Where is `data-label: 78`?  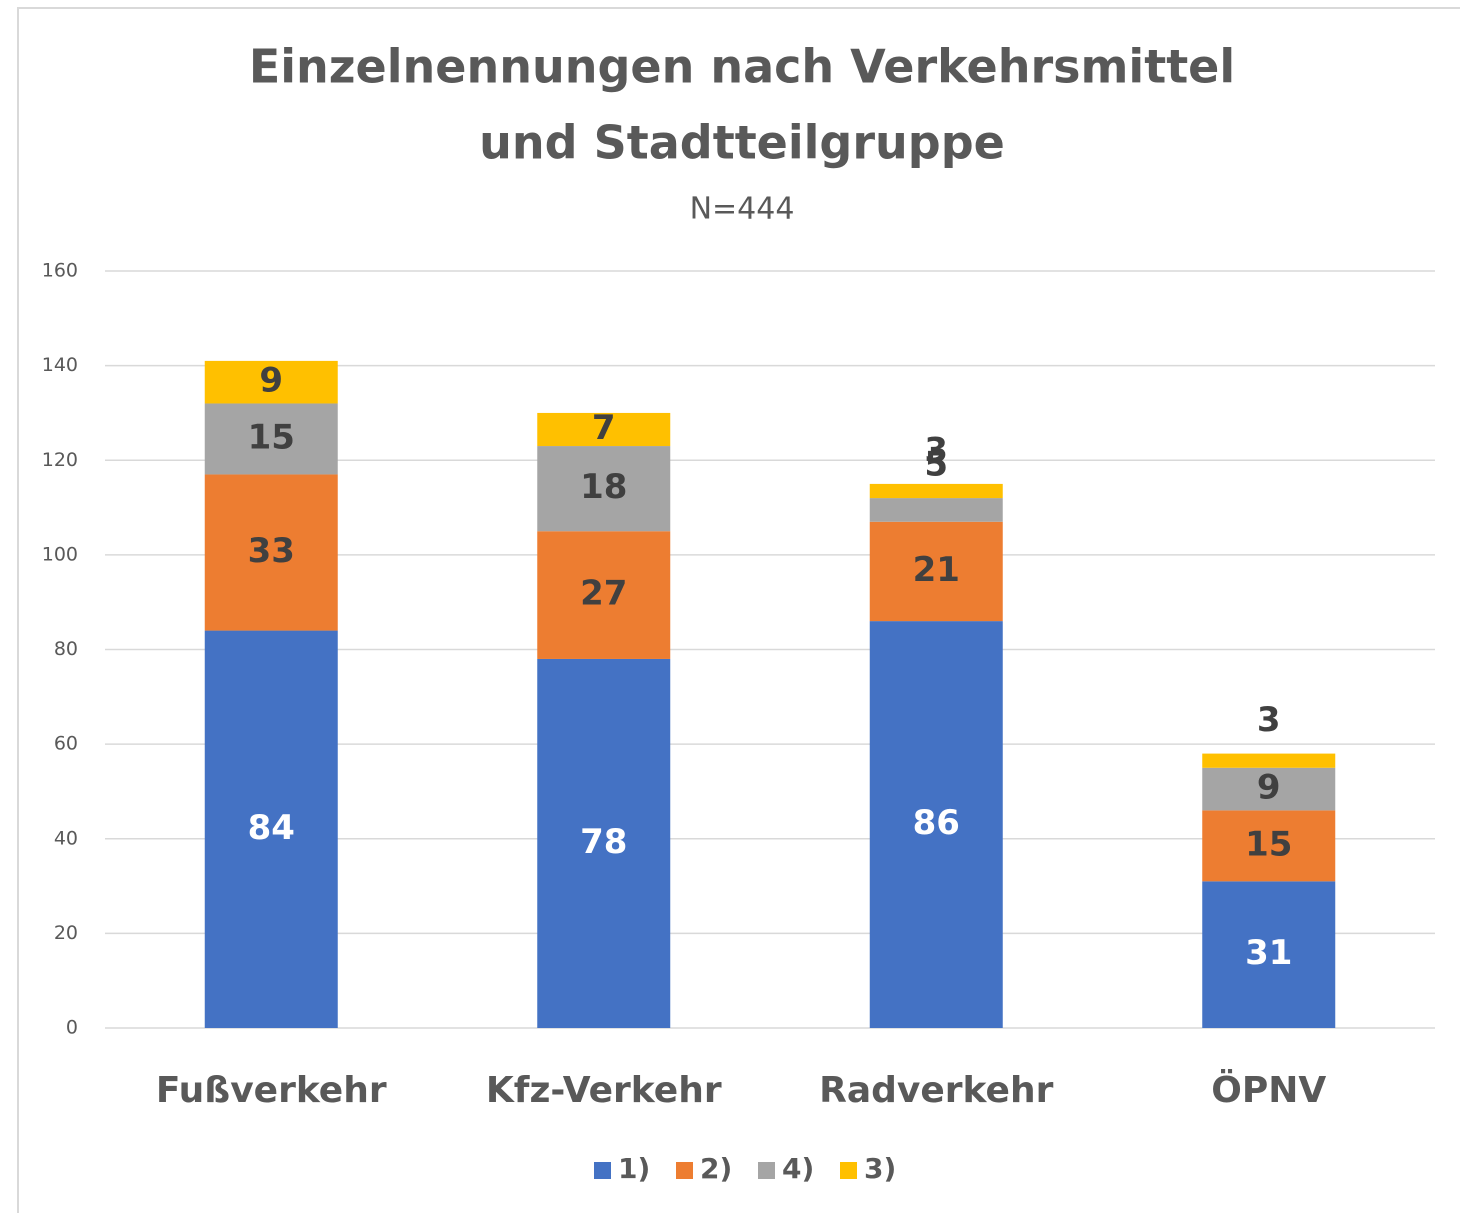
data-label: 78 is located at coordinates (603, 842).